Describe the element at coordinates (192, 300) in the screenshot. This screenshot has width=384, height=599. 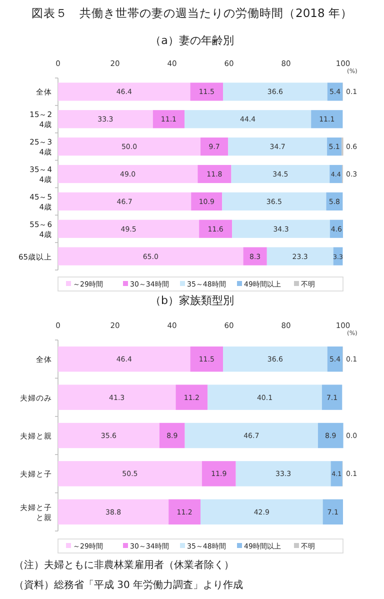
I see `chart-subtitle: （b）家族類型別` at that location.